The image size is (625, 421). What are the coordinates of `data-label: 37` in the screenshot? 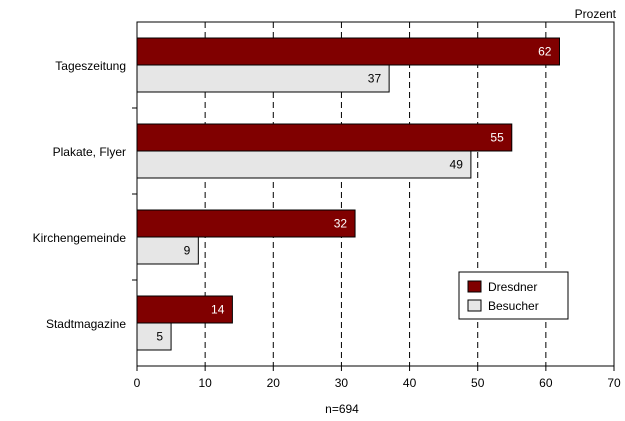 It's located at (375, 79).